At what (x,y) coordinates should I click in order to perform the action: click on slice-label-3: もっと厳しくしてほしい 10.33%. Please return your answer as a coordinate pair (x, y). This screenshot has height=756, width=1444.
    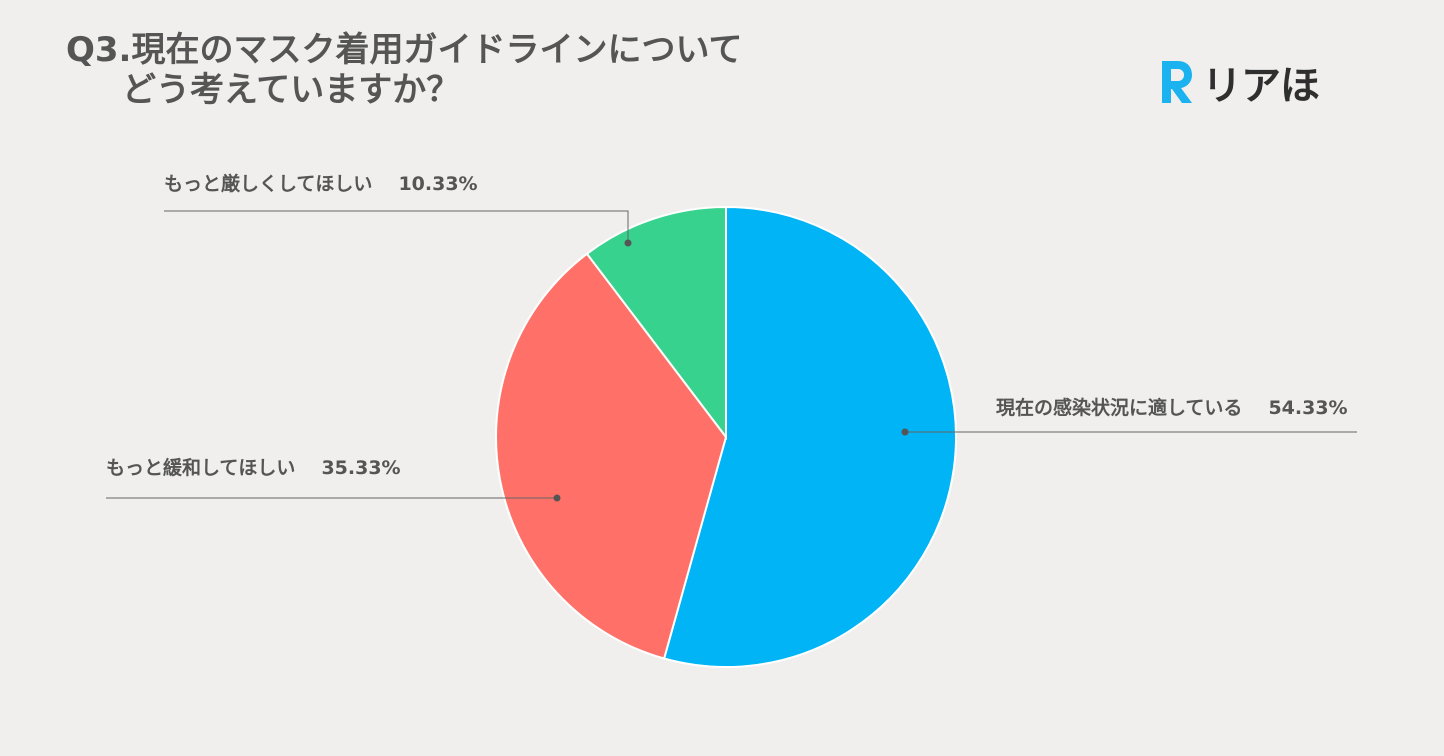
    Looking at the image, I should click on (321, 183).